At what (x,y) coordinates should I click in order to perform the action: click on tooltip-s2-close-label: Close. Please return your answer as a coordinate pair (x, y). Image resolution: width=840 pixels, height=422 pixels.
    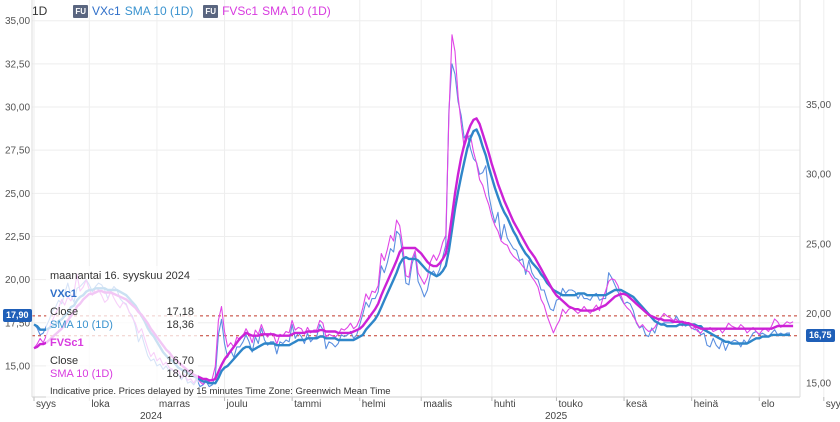
    Looking at the image, I should click on (64, 361).